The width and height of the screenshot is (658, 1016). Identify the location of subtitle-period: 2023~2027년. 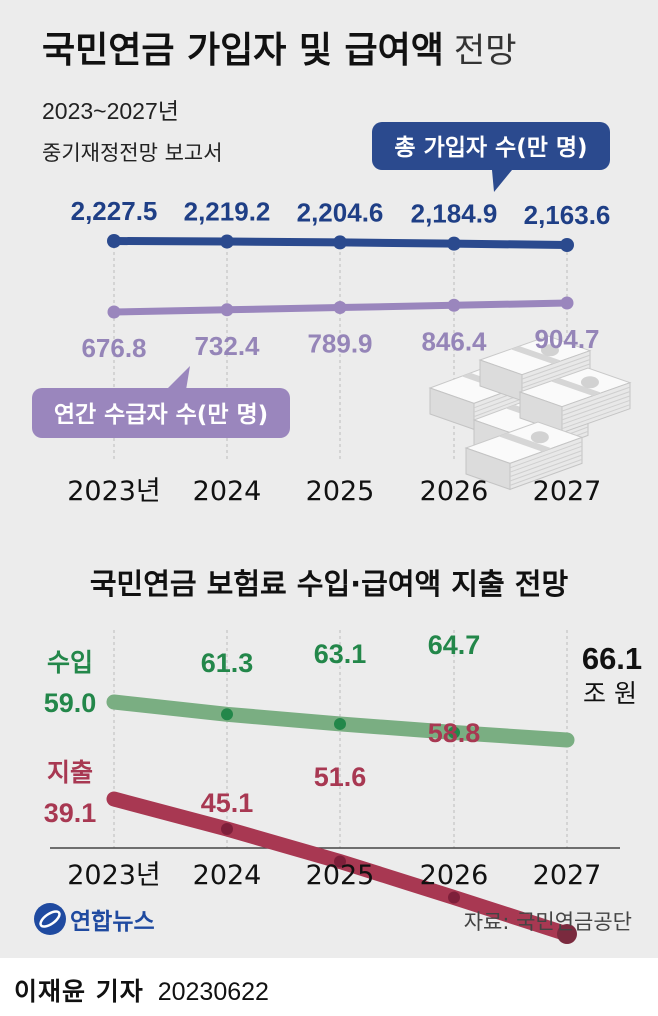
(110, 111).